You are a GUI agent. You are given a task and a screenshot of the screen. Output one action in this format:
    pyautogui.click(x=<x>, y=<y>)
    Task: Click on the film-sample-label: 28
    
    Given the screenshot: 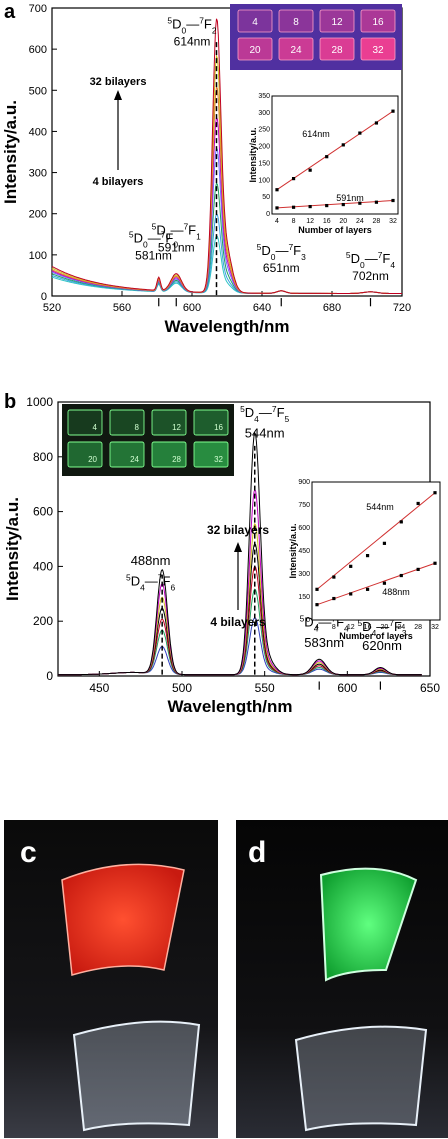 What is the action you would take?
    pyautogui.click(x=337, y=50)
    